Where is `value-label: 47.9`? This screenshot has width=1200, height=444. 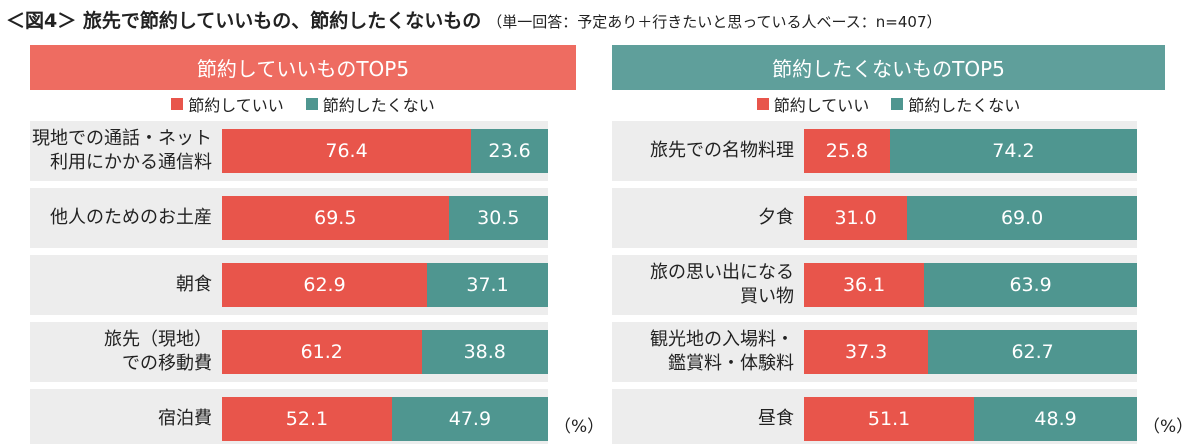 value-label: 47.9 is located at coordinates (470, 419).